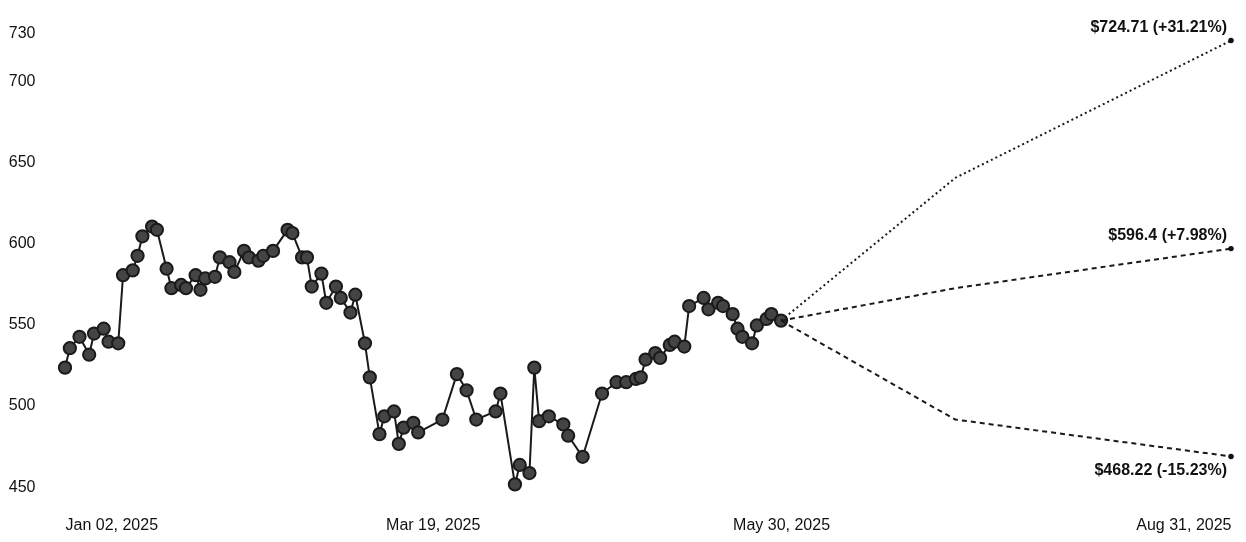 This screenshot has width=1246, height=542. Describe the element at coordinates (112, 524) in the screenshot. I see `x-tick-label: Jan 02, 2025` at that location.